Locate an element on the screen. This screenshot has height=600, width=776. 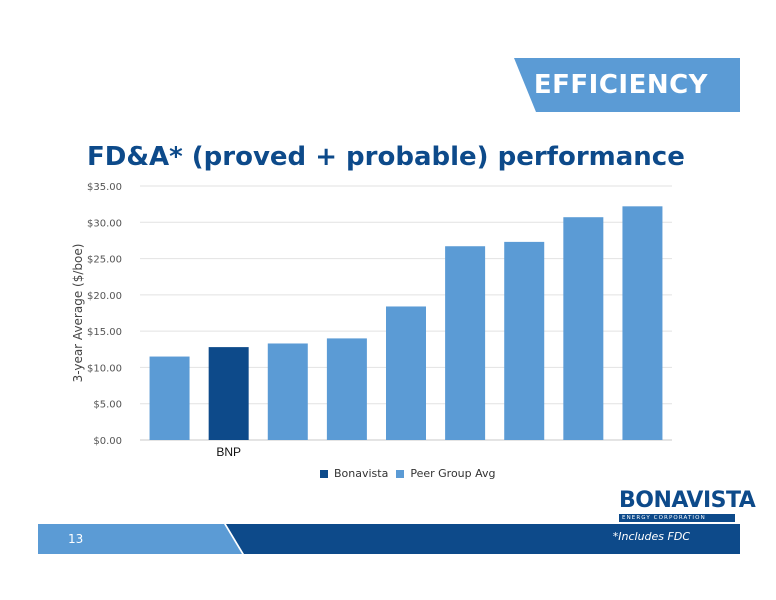
legend-item-bonavista: Bonavista is located at coordinates (354, 473).